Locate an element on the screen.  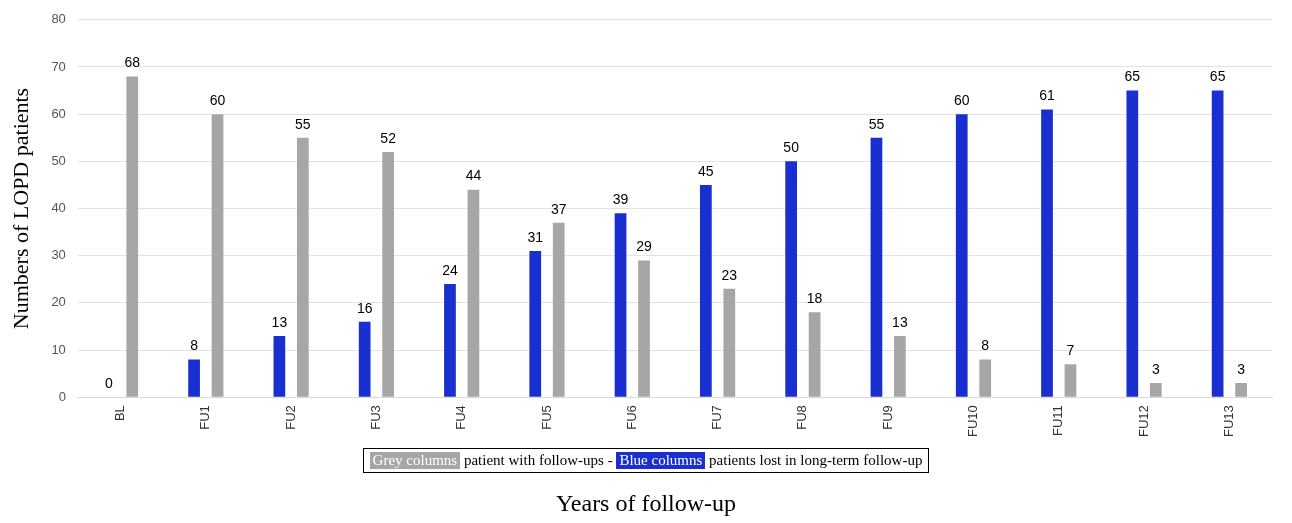
data-label: 0 is located at coordinates (108, 383).